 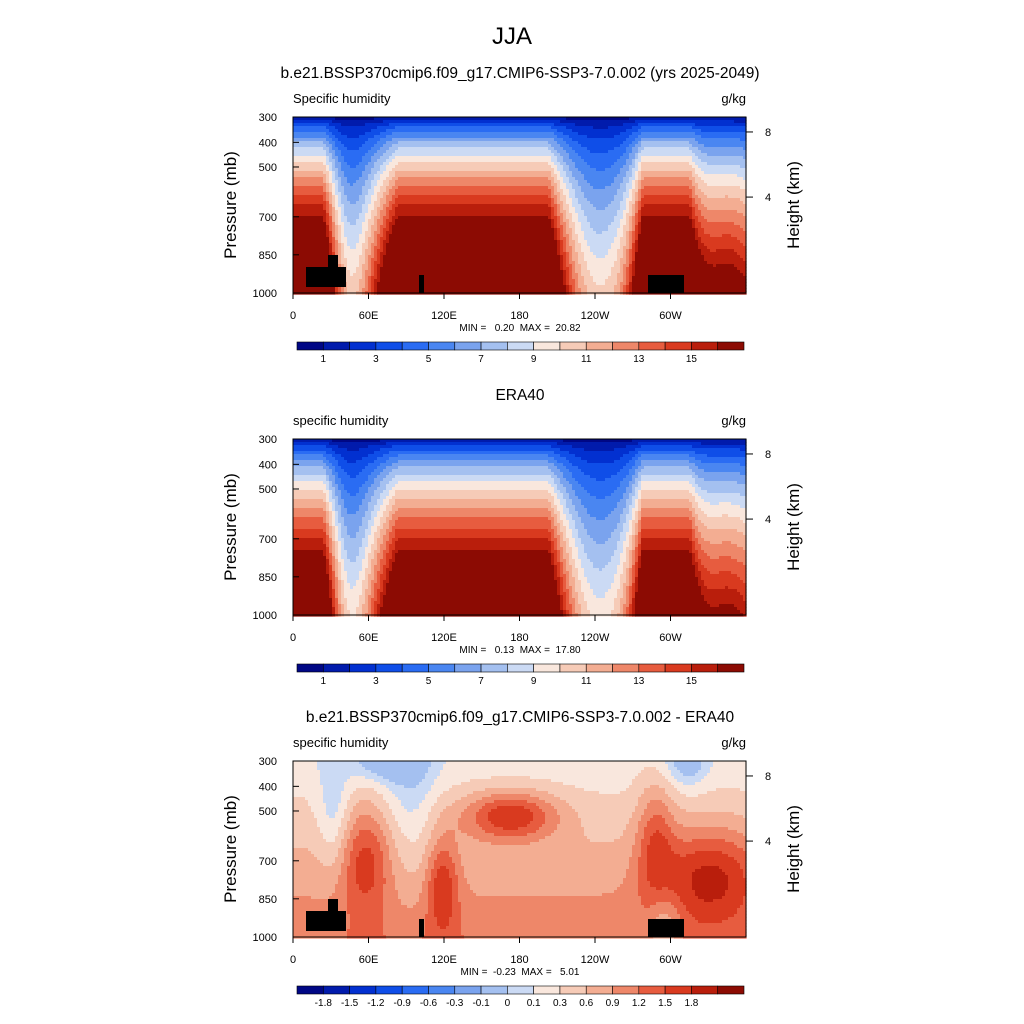 I want to click on panel-2-plot, so click(x=520, y=528).